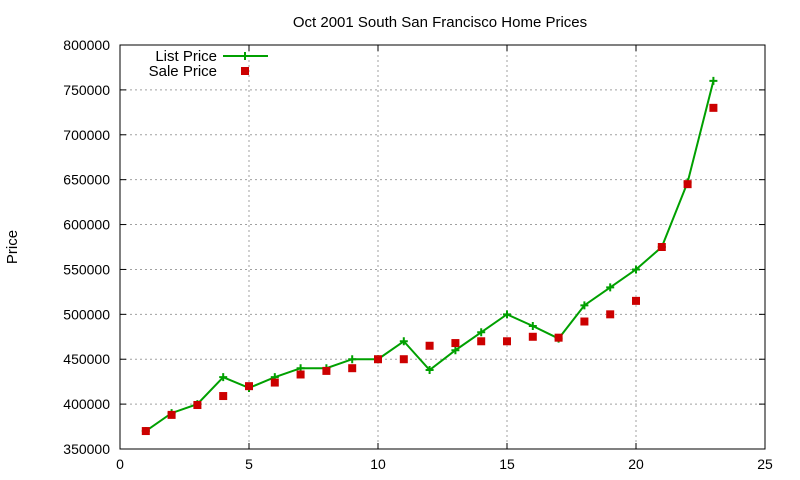  I want to click on y-tick-label: 400000, so click(86, 404).